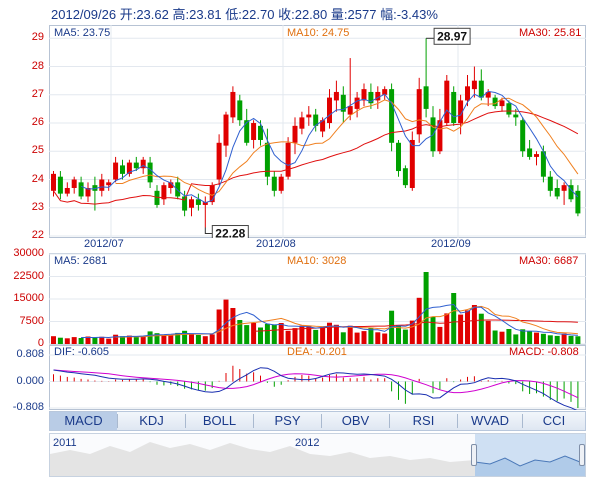 The width and height of the screenshot is (593, 480). What do you see at coordinates (490, 420) in the screenshot?
I see `tab-wvad: WVAD` at bounding box center [490, 420].